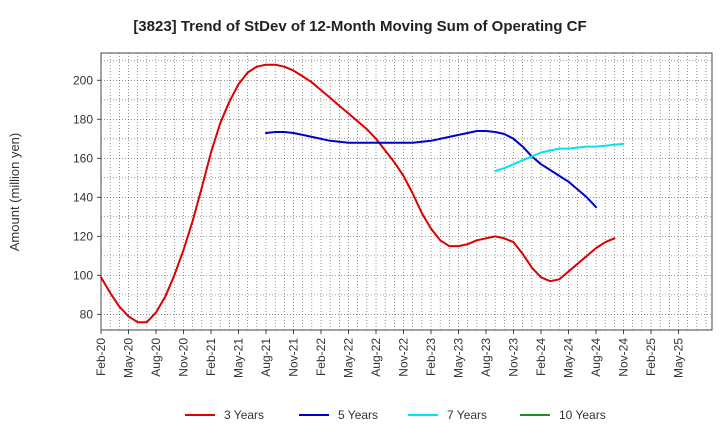 The image size is (720, 440). Describe the element at coordinates (596, 357) in the screenshot. I see `x-tick-label: Aug-24` at that location.